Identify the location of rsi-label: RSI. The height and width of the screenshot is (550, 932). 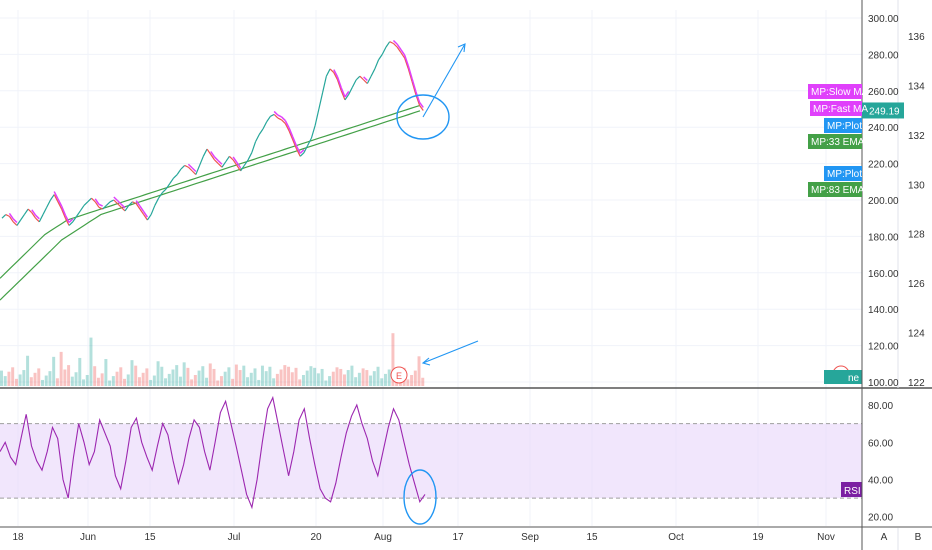
(852, 491).